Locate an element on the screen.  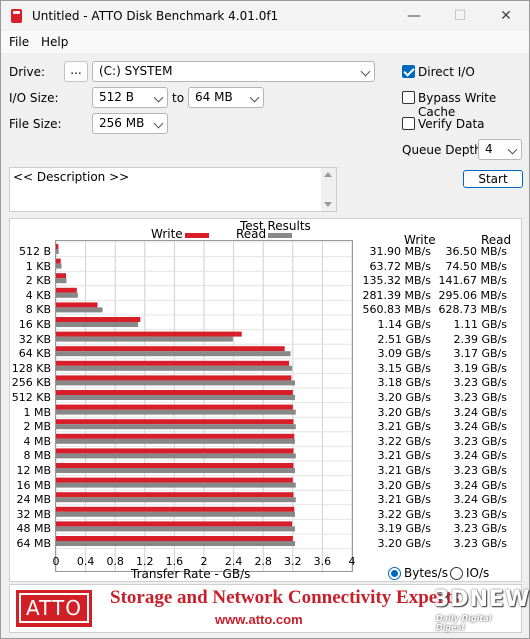
read-value-cell: 628.73 MB/s is located at coordinates (472, 310).